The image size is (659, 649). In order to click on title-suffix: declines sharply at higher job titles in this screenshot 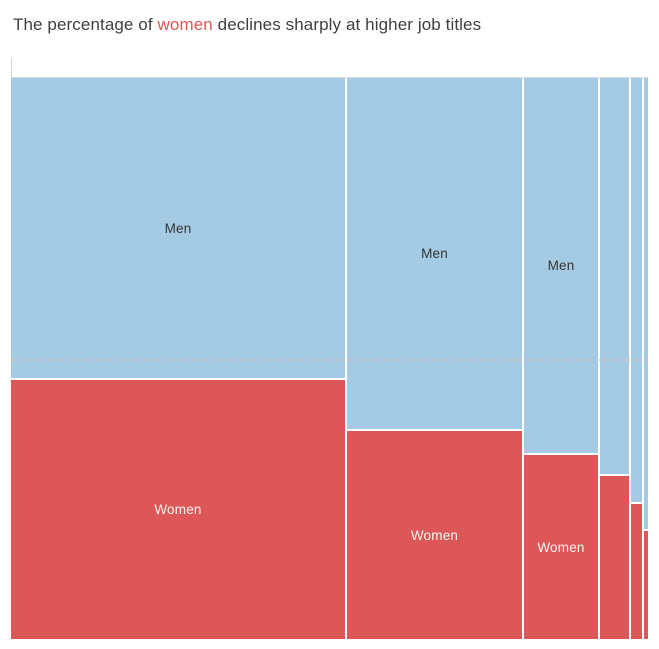, I will do `click(347, 24)`.